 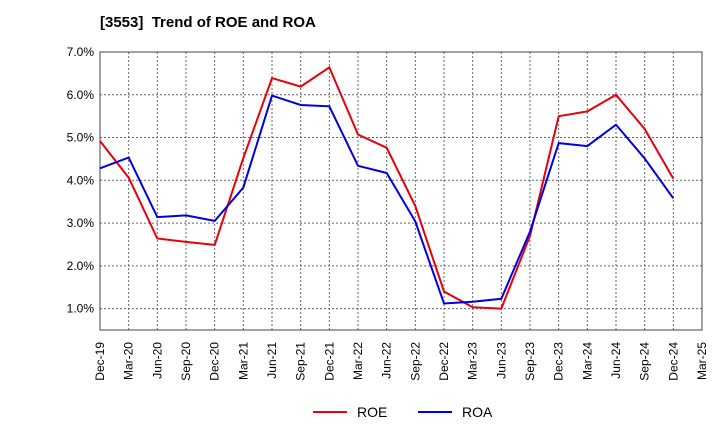 I want to click on y-tick-label: 5.0%, so click(x=81, y=138).